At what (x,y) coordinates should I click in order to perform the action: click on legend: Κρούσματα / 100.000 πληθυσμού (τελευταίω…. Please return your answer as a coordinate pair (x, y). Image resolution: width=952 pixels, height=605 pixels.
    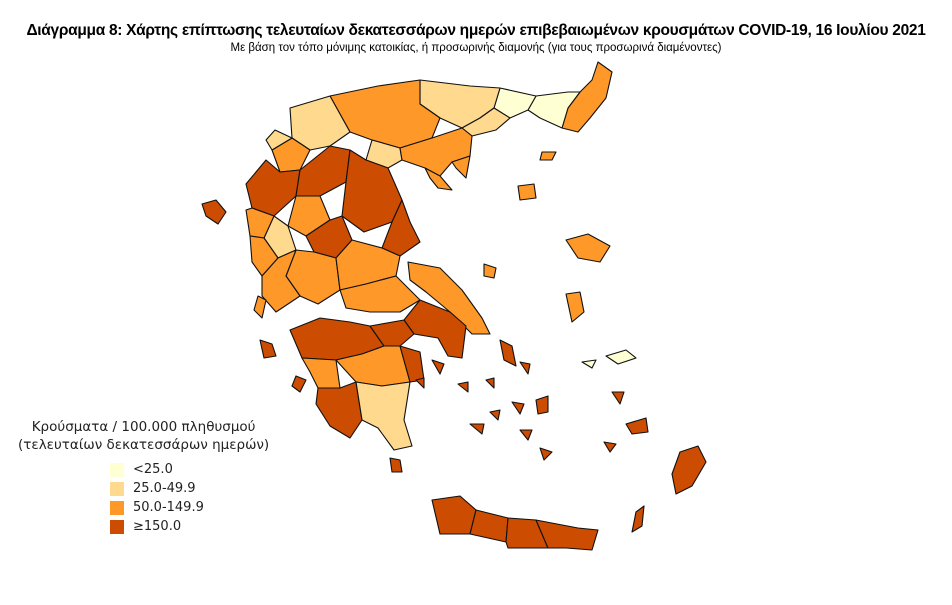
    Looking at the image, I should click on (143, 477).